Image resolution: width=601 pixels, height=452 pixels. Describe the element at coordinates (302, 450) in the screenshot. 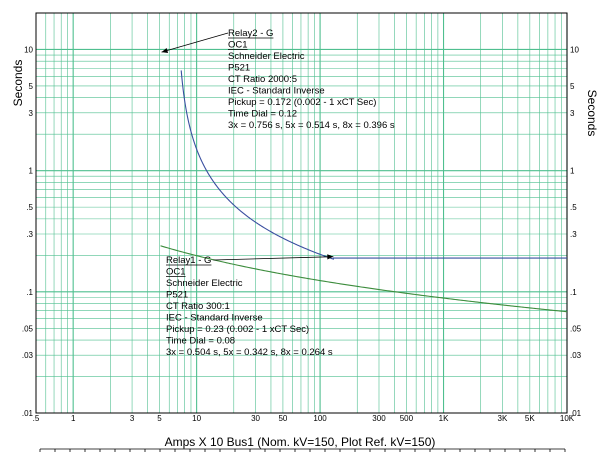

I see `bottom-ruler` at that location.